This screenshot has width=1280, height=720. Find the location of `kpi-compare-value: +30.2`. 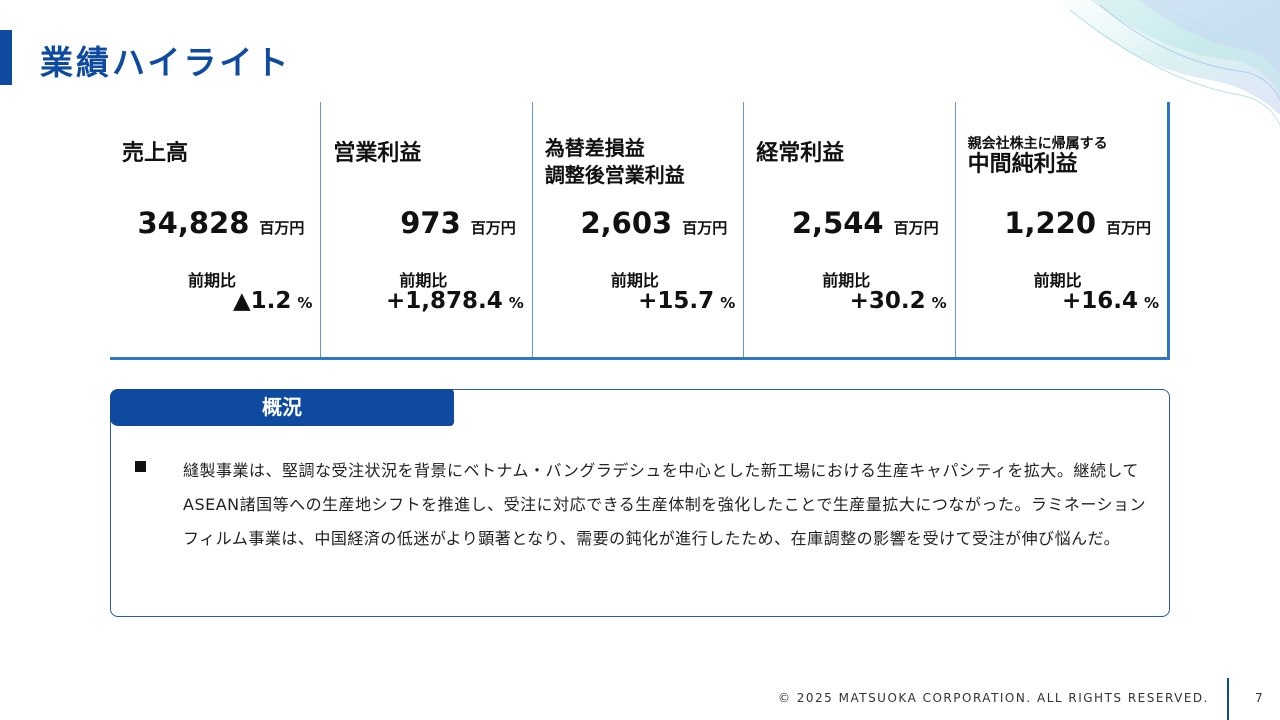

kpi-compare-value: +30.2 is located at coordinates (887, 301).